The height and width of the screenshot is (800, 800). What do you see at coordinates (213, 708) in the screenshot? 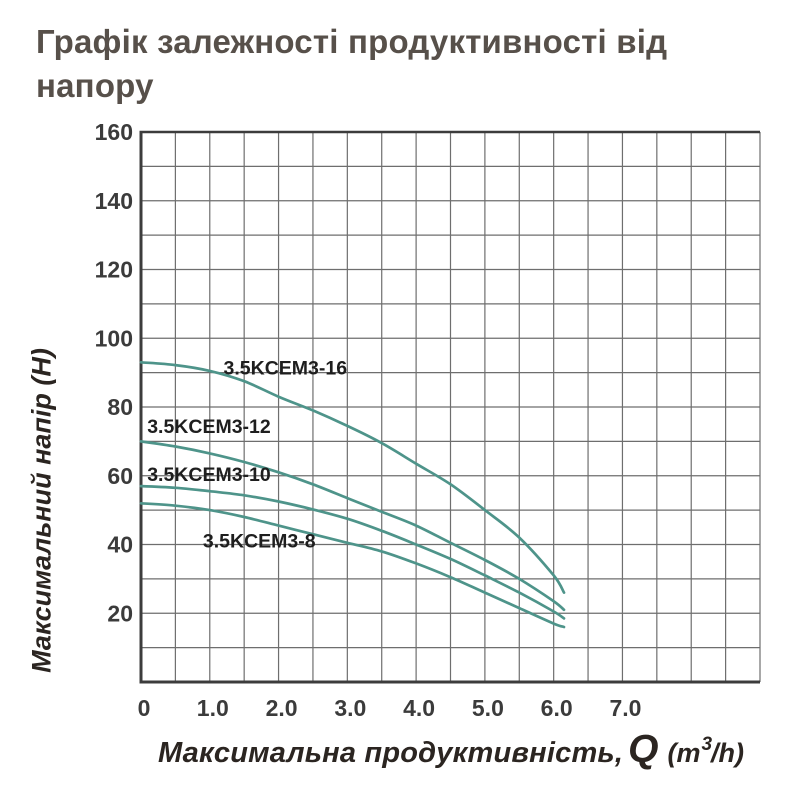
I see `x-tick-label: 1.0` at bounding box center [213, 708].